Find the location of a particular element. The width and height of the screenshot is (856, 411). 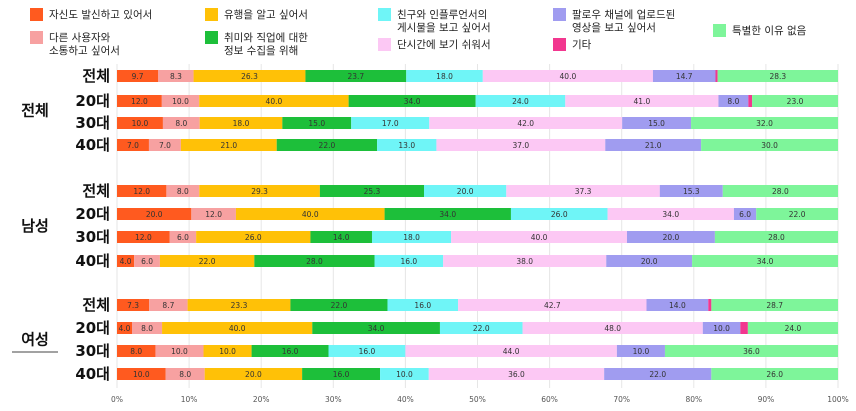

data-label: 36.0 is located at coordinates (516, 374).